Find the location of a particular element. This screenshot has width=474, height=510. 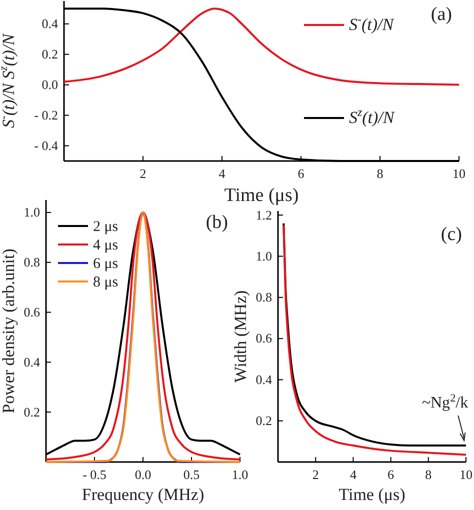

legend-label: S$^{-}$(t)/N is located at coordinates (372, 23).